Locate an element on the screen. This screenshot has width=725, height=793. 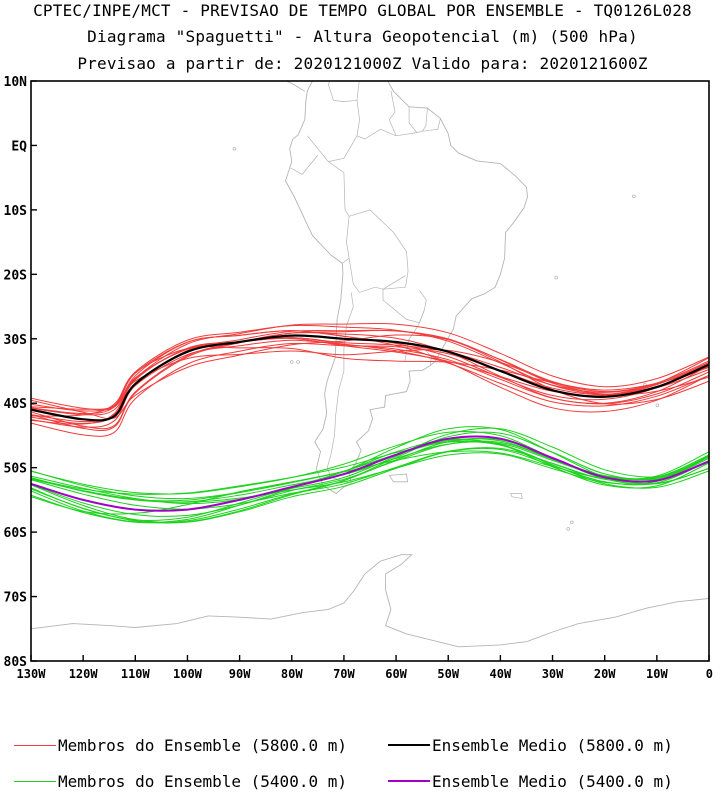
lon-tick-label: 90W is located at coordinates (240, 674).